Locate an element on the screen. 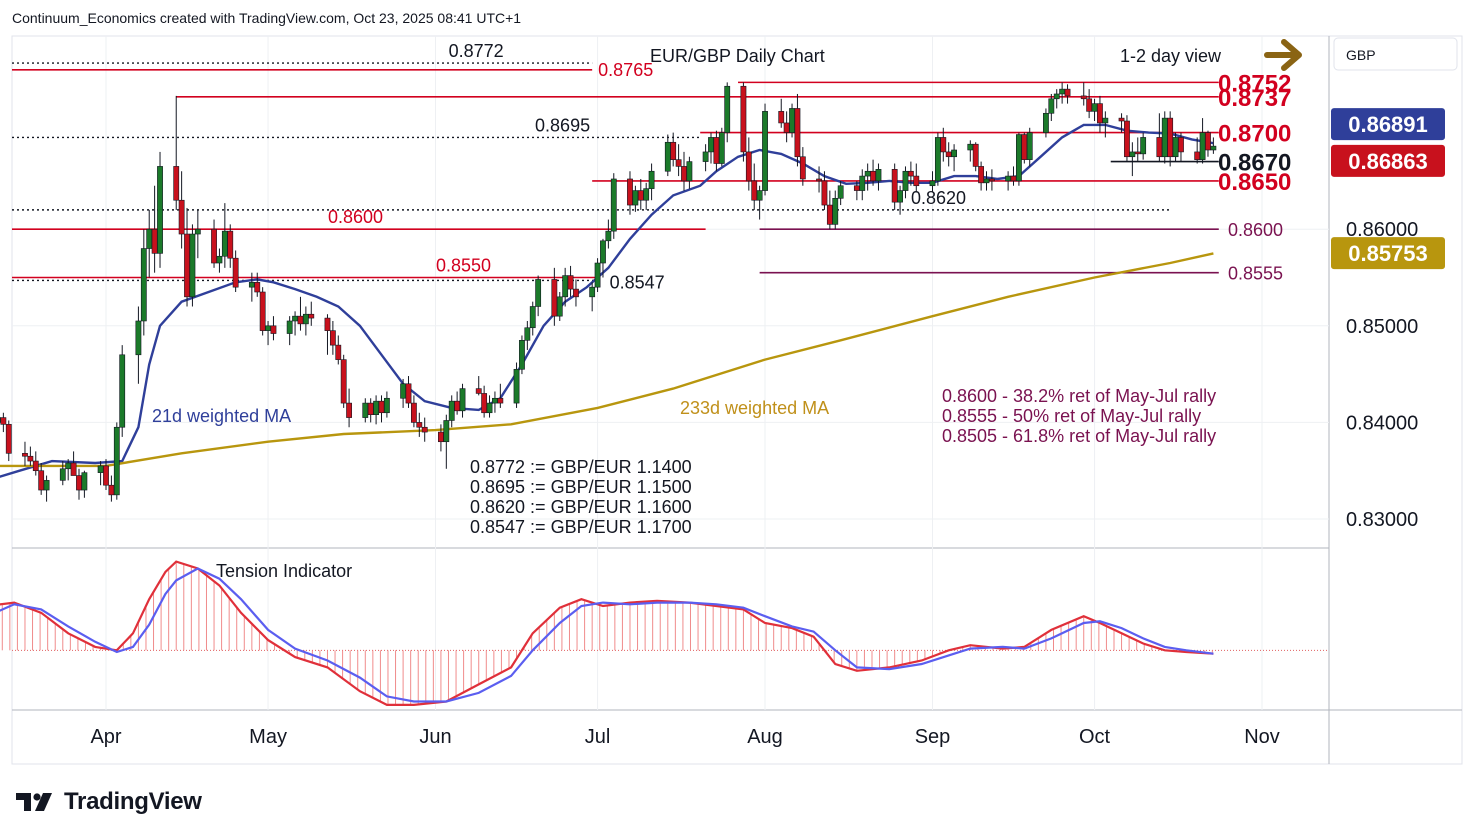 Image resolution: width=1474 pixels, height=840 pixels. tension-title: Tension Indicator is located at coordinates (284, 571).